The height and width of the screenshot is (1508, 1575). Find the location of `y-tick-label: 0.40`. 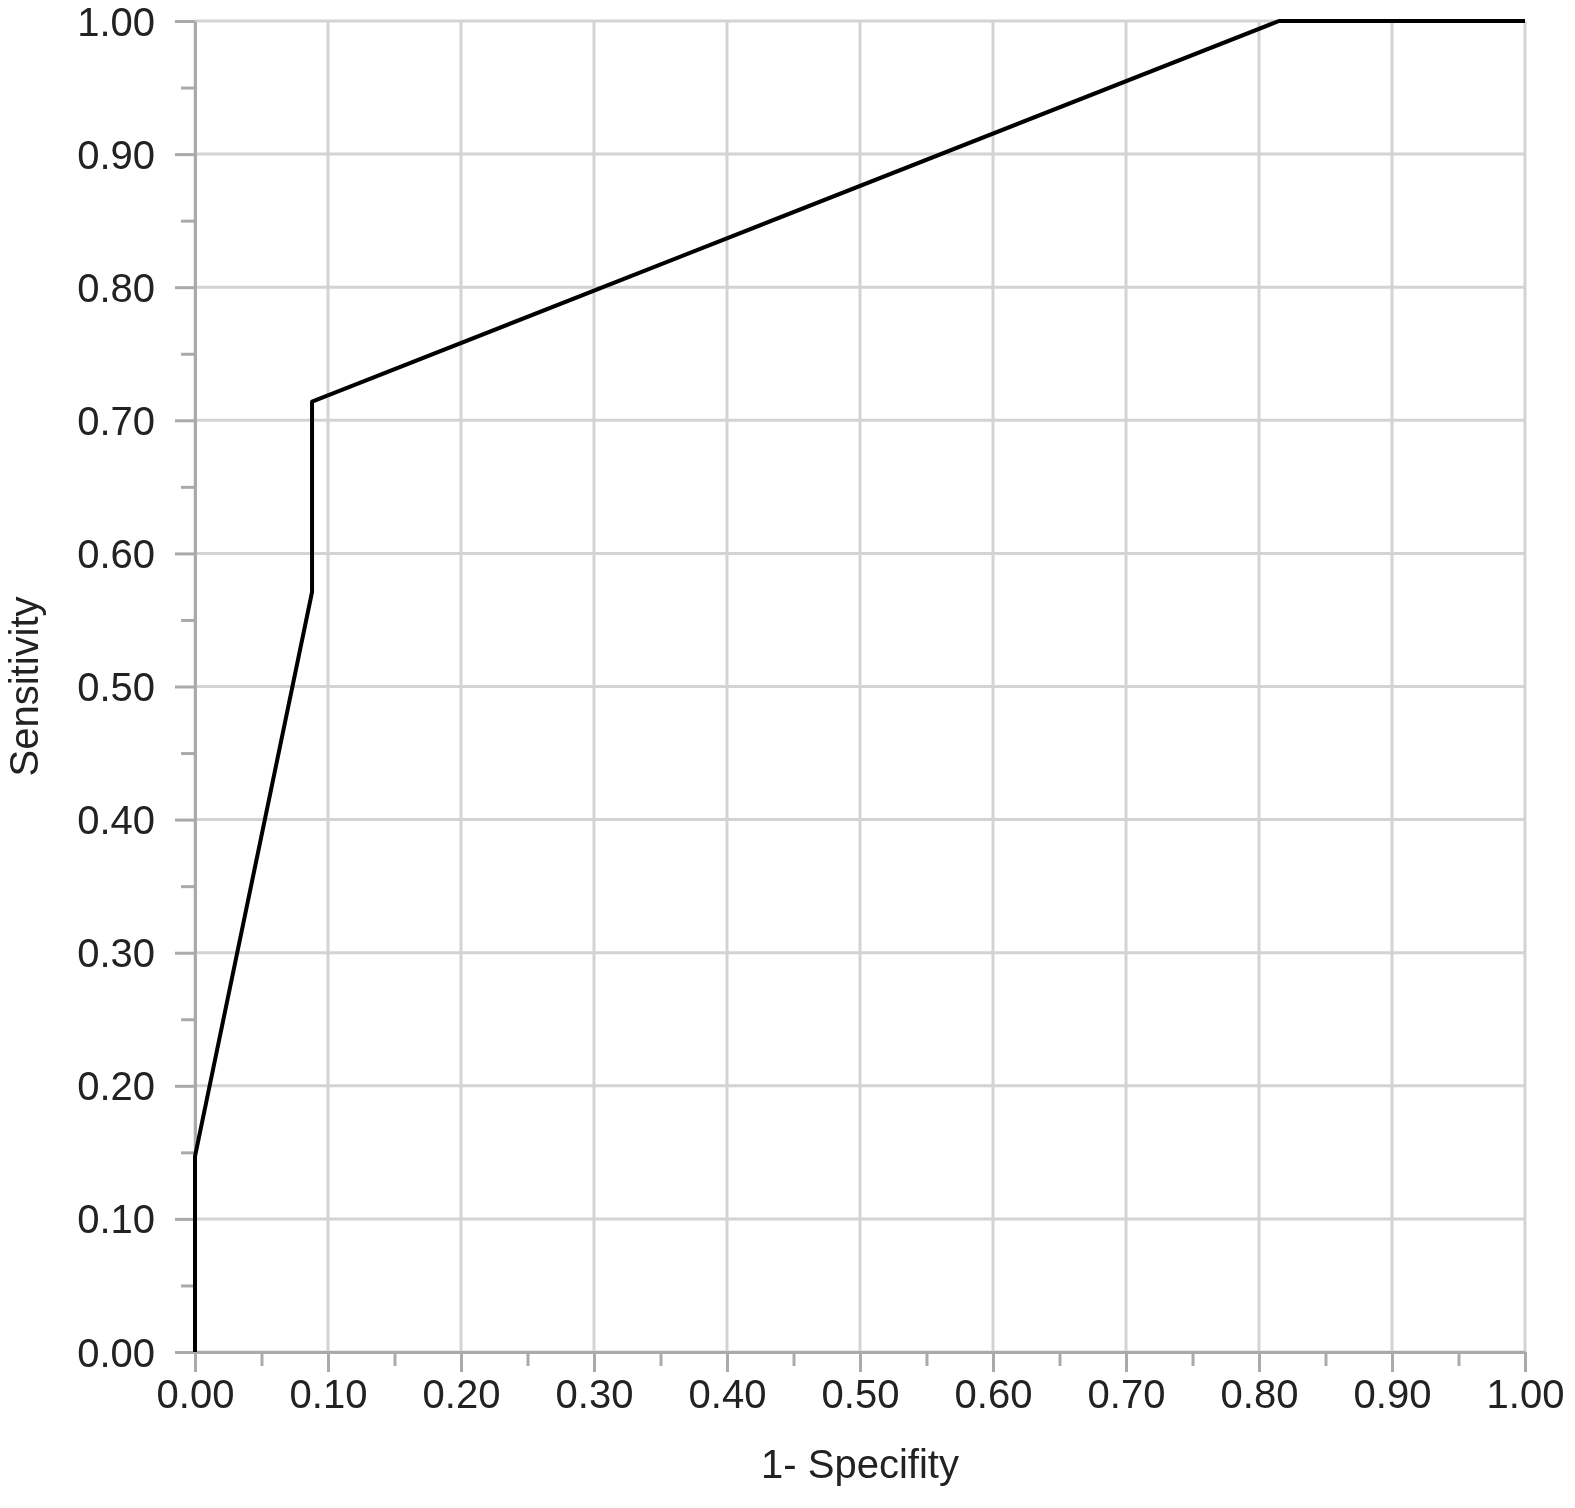

y-tick-label: 0.40 is located at coordinates (116, 820).